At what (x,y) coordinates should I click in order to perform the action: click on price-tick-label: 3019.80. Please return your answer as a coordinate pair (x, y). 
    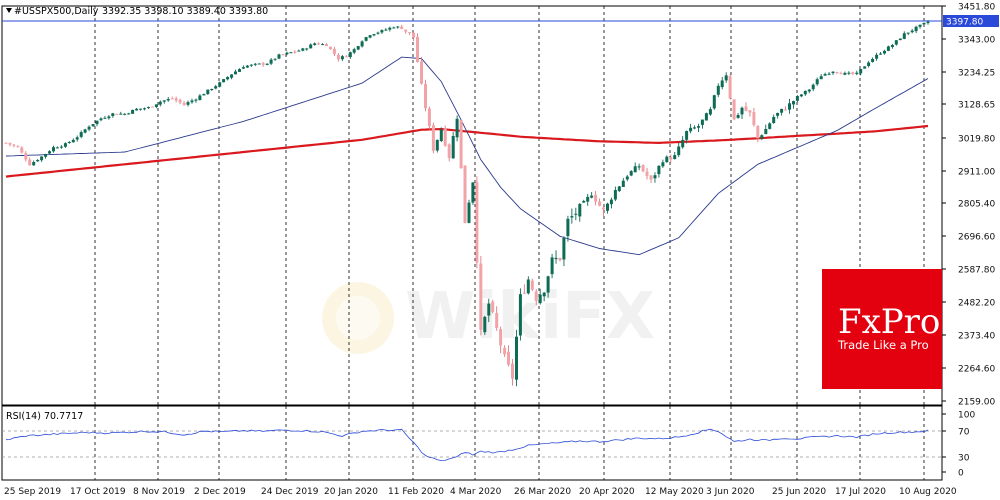
    Looking at the image, I should click on (976, 140).